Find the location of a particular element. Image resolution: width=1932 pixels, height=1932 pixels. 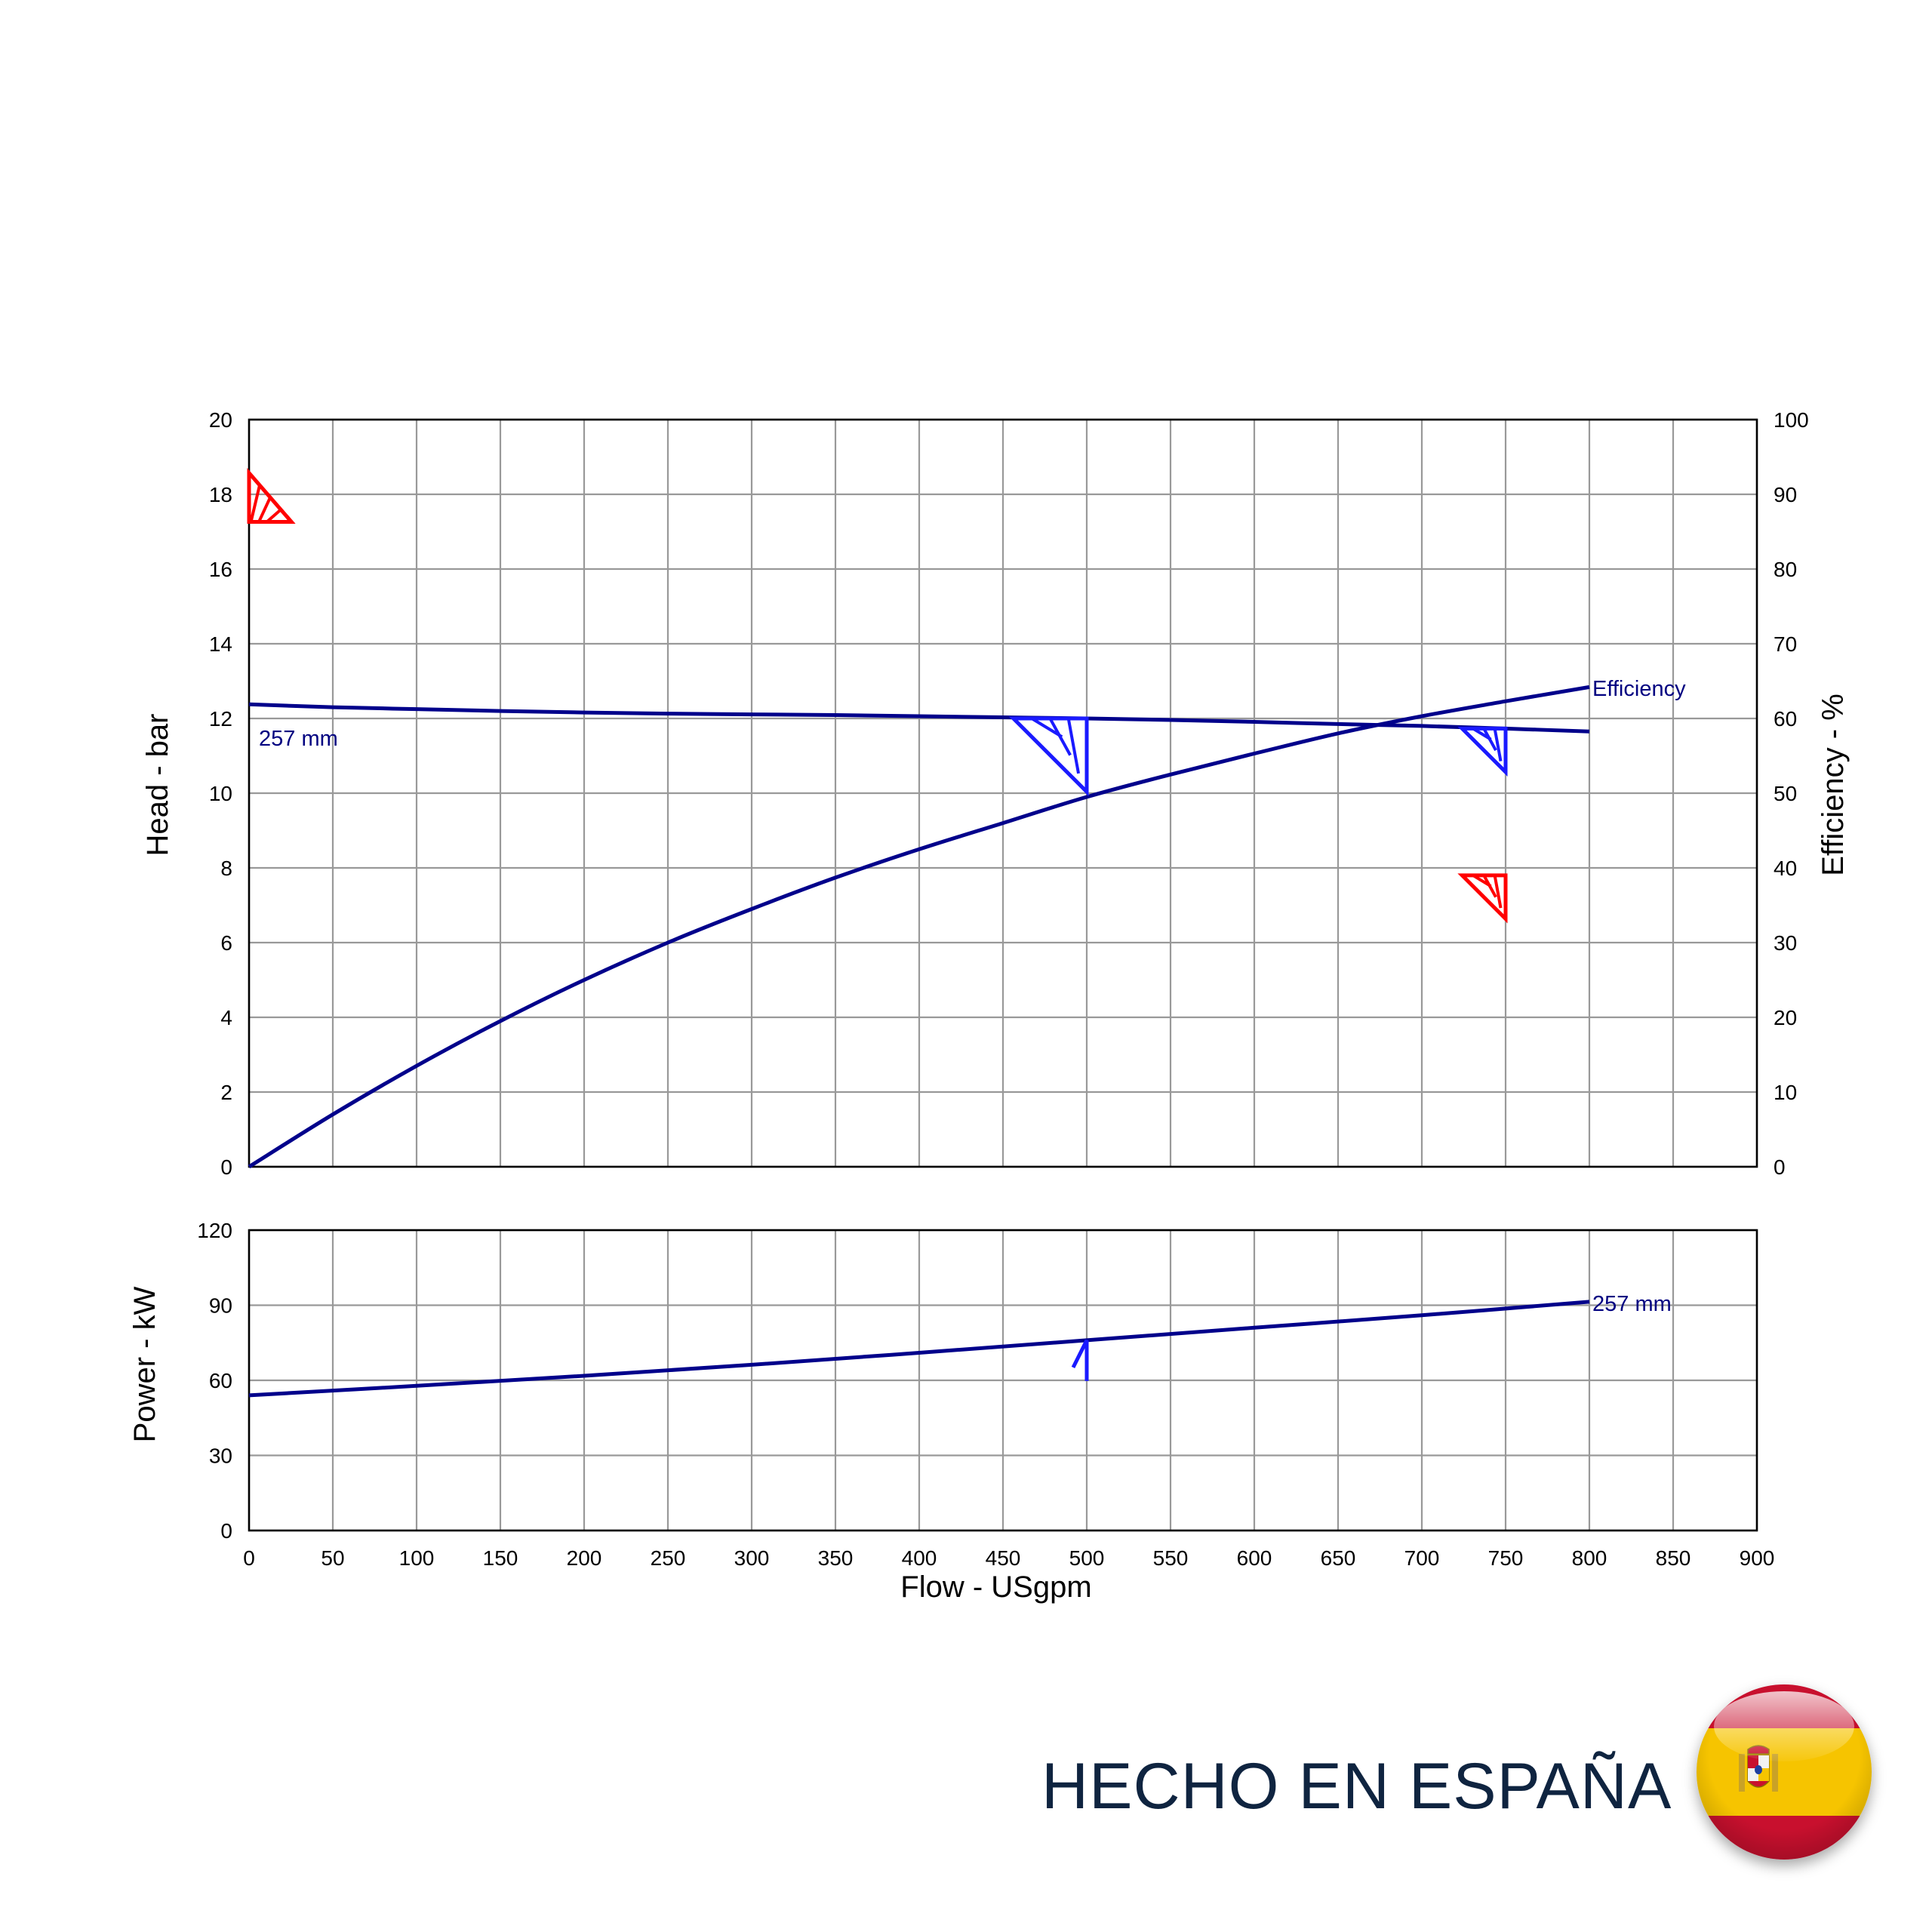

power-arrow-icon is located at coordinates (1080, 1360).